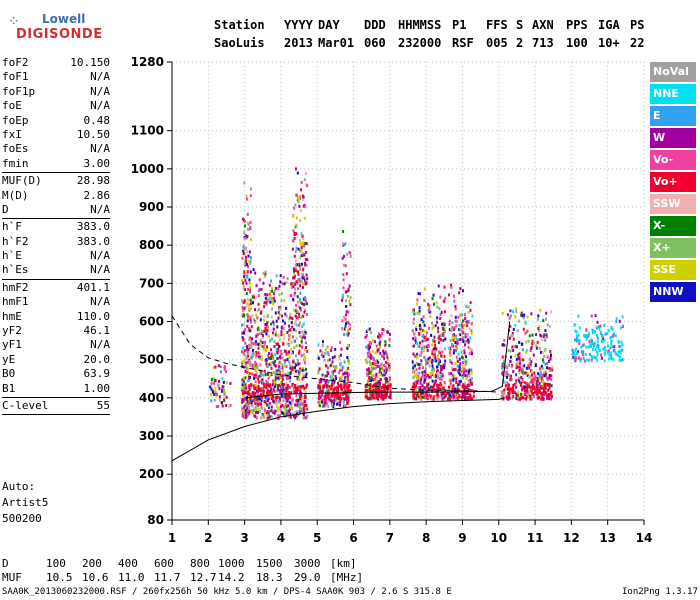 This screenshot has height=600, width=700. What do you see at coordinates (673, 270) in the screenshot?
I see `legend-item-sse: SSE` at bounding box center [673, 270].